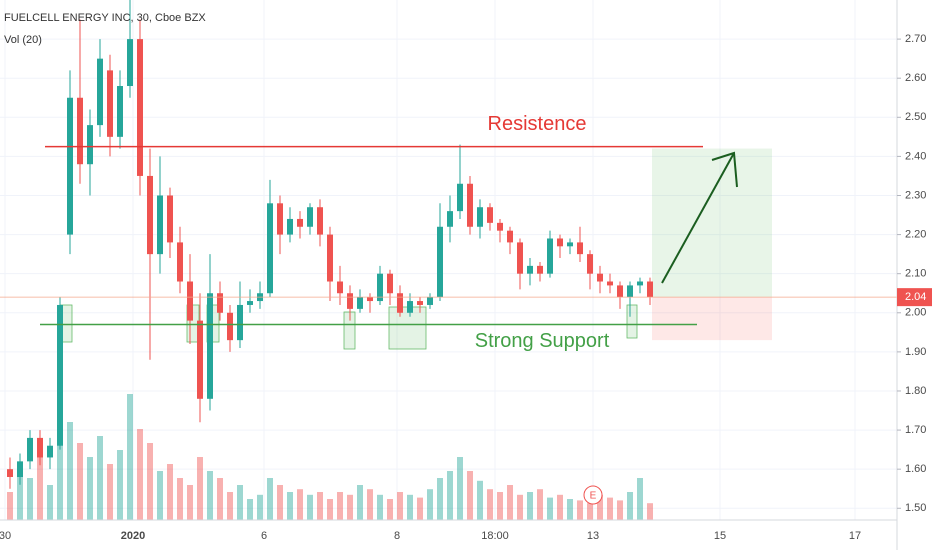 The image size is (932, 550). What do you see at coordinates (698, 218) in the screenshot?
I see `arrow` at bounding box center [698, 218].